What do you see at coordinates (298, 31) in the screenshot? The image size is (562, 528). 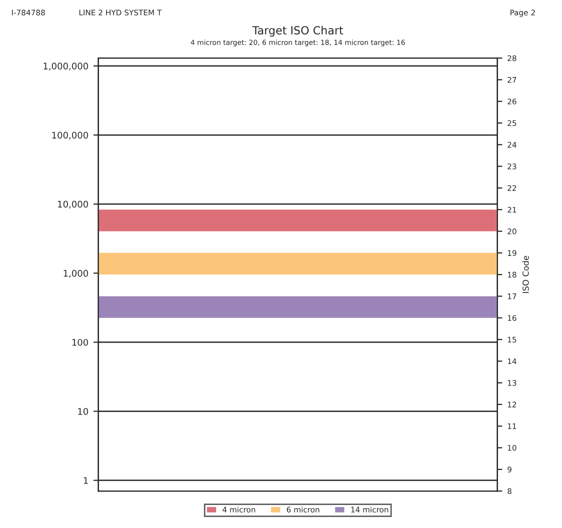 I see `chart-title: Target ISO Chart` at bounding box center [298, 31].